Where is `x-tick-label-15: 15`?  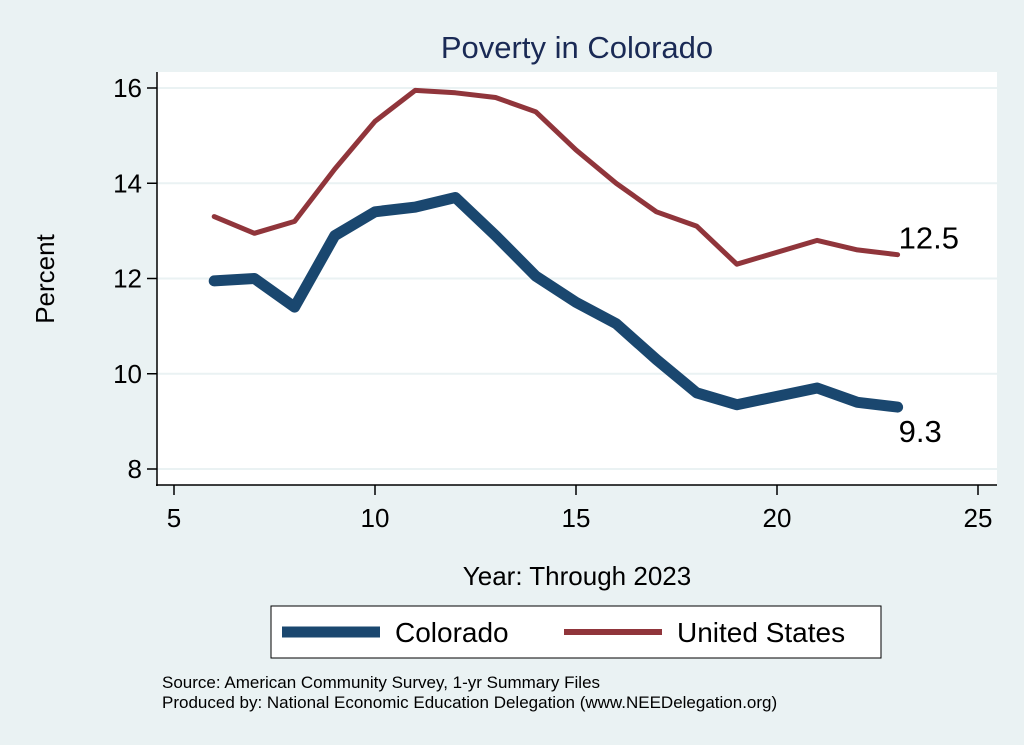
x-tick-label-15: 15 is located at coordinates (576, 518).